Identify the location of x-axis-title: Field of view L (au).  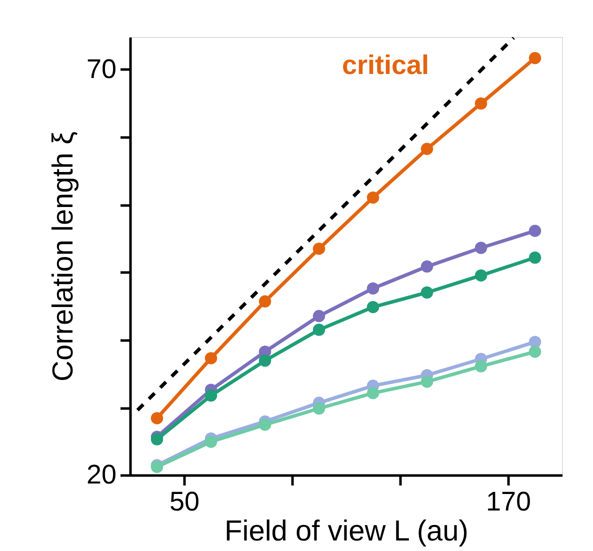
(346, 532).